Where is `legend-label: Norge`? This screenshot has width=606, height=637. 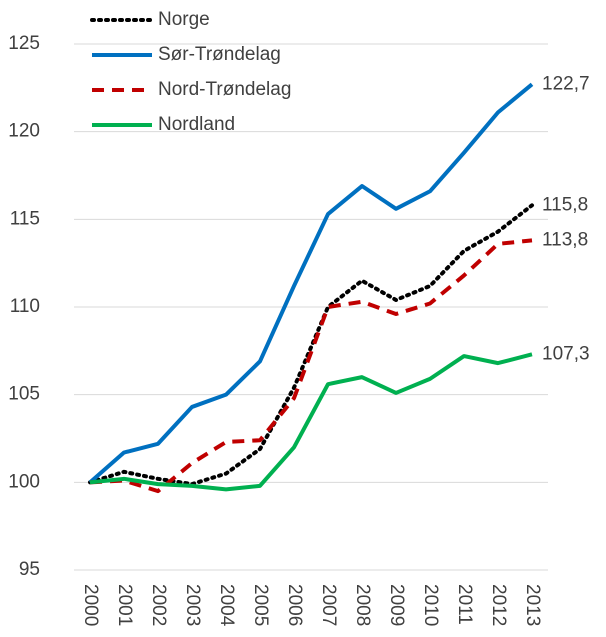
legend-label: Norge is located at coordinates (184, 19).